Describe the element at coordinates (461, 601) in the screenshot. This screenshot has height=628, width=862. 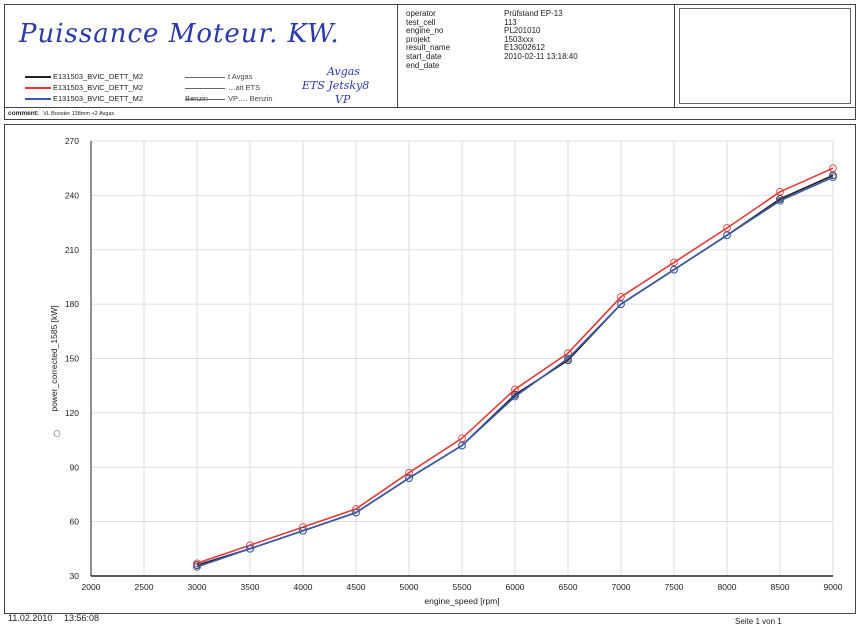
I see `x-axis-label: engine_speed [rpm]` at that location.